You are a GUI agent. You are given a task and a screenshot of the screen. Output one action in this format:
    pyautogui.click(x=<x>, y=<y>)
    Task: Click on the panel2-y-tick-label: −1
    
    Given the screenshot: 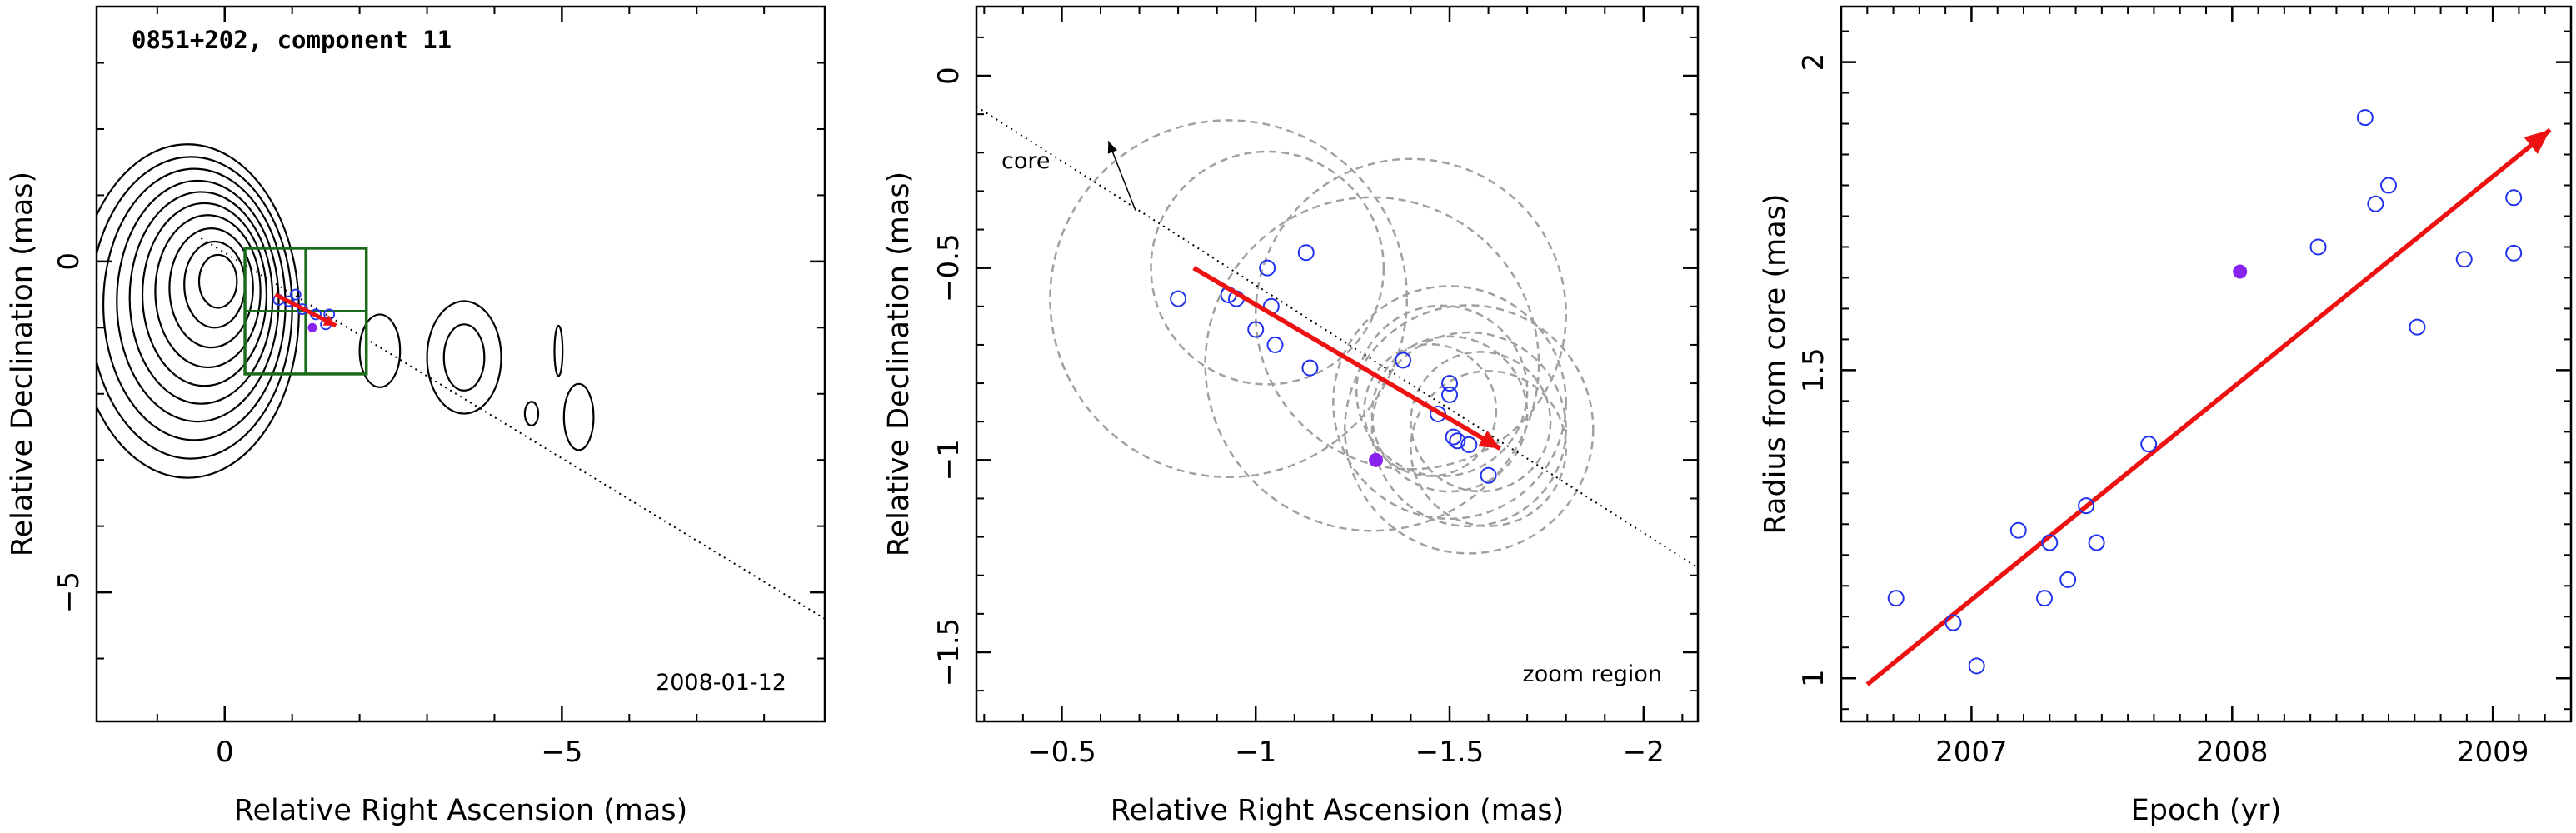 What is the action you would take?
    pyautogui.click(x=949, y=460)
    